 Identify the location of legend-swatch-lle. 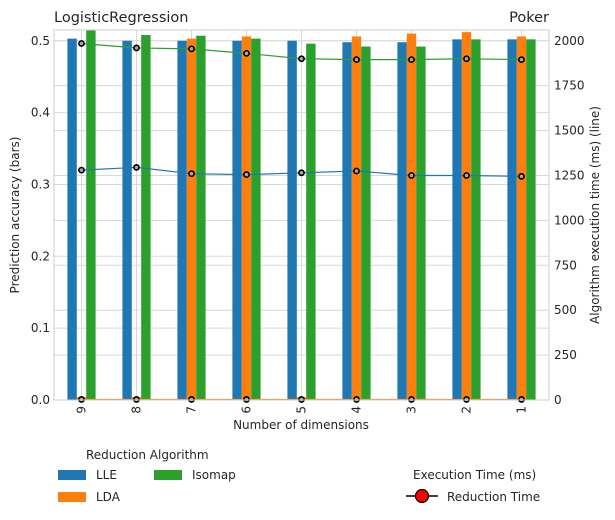
(72, 475).